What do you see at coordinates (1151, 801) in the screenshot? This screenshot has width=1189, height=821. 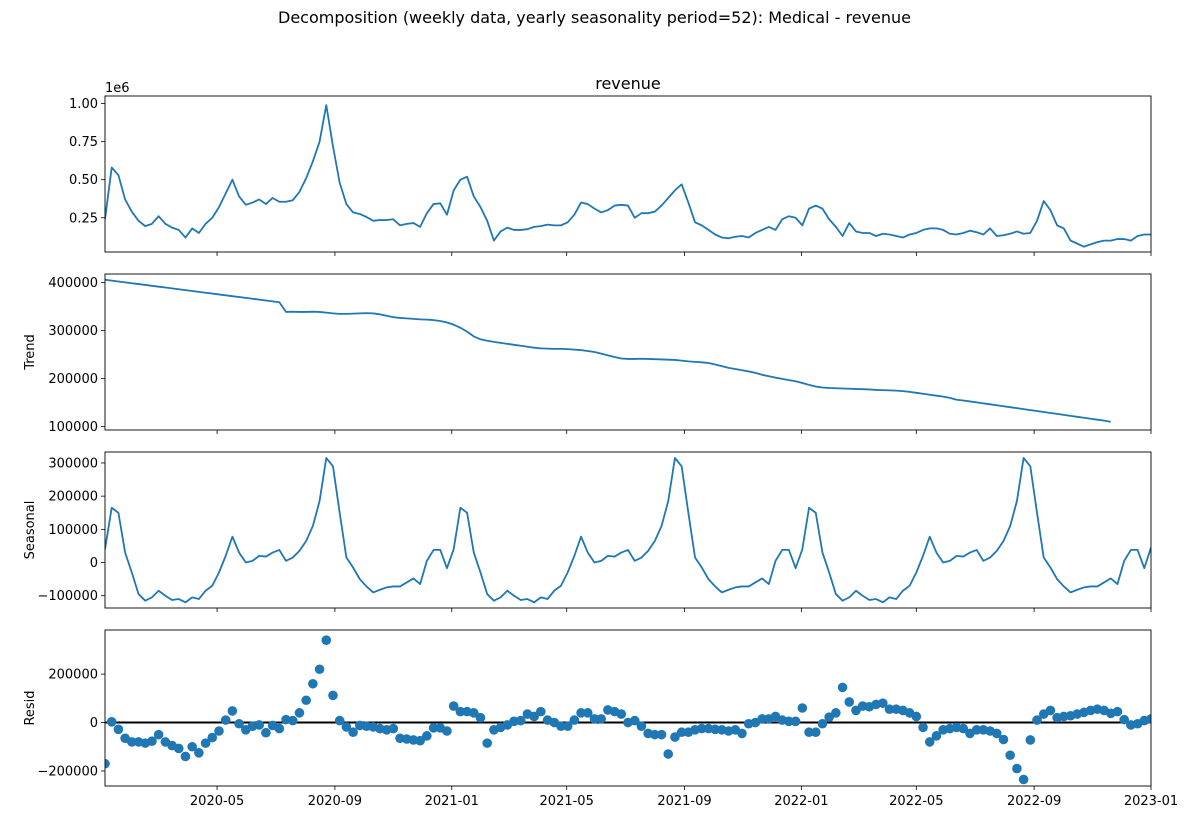 I see `x-tick-label: 2023-01` at bounding box center [1151, 801].